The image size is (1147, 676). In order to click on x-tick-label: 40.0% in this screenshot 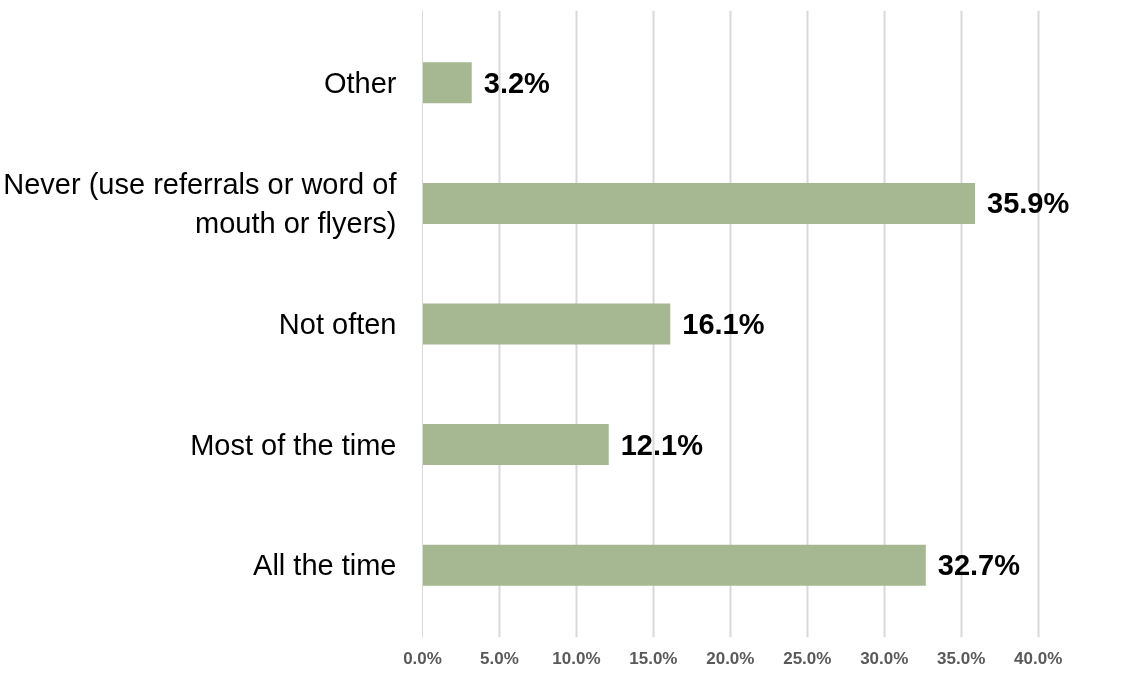, I will do `click(1038, 658)`.